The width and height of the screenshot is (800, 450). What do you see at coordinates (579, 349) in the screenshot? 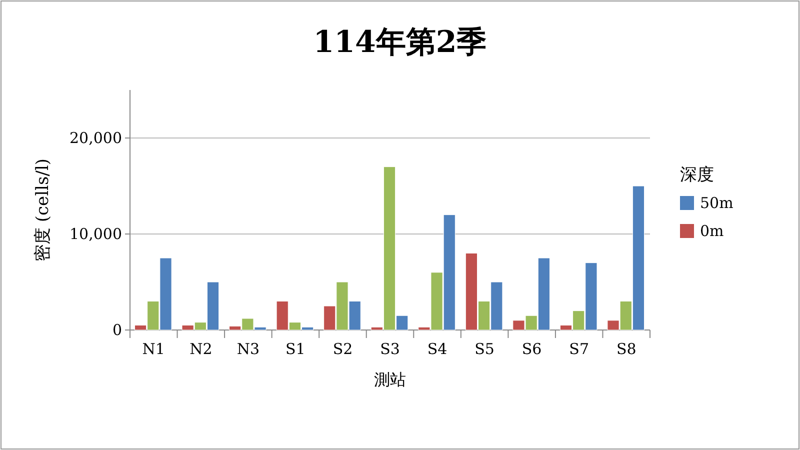
I see `x-tick-label: S7` at bounding box center [579, 349].